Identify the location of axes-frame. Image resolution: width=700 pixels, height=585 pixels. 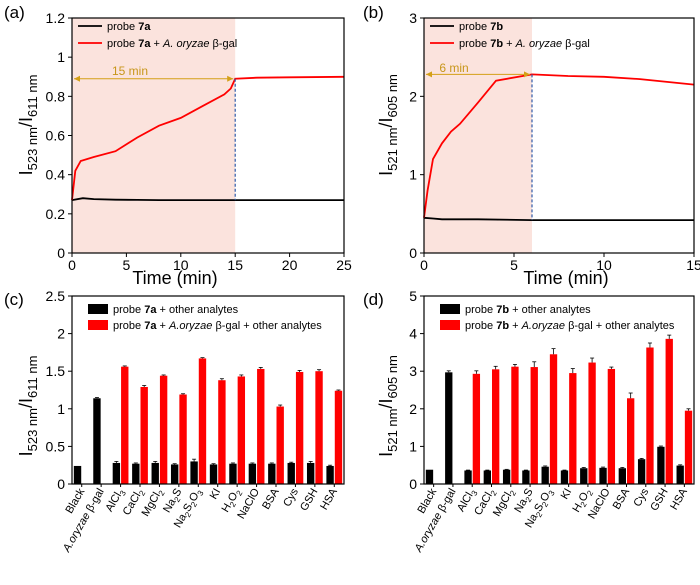
(208, 390).